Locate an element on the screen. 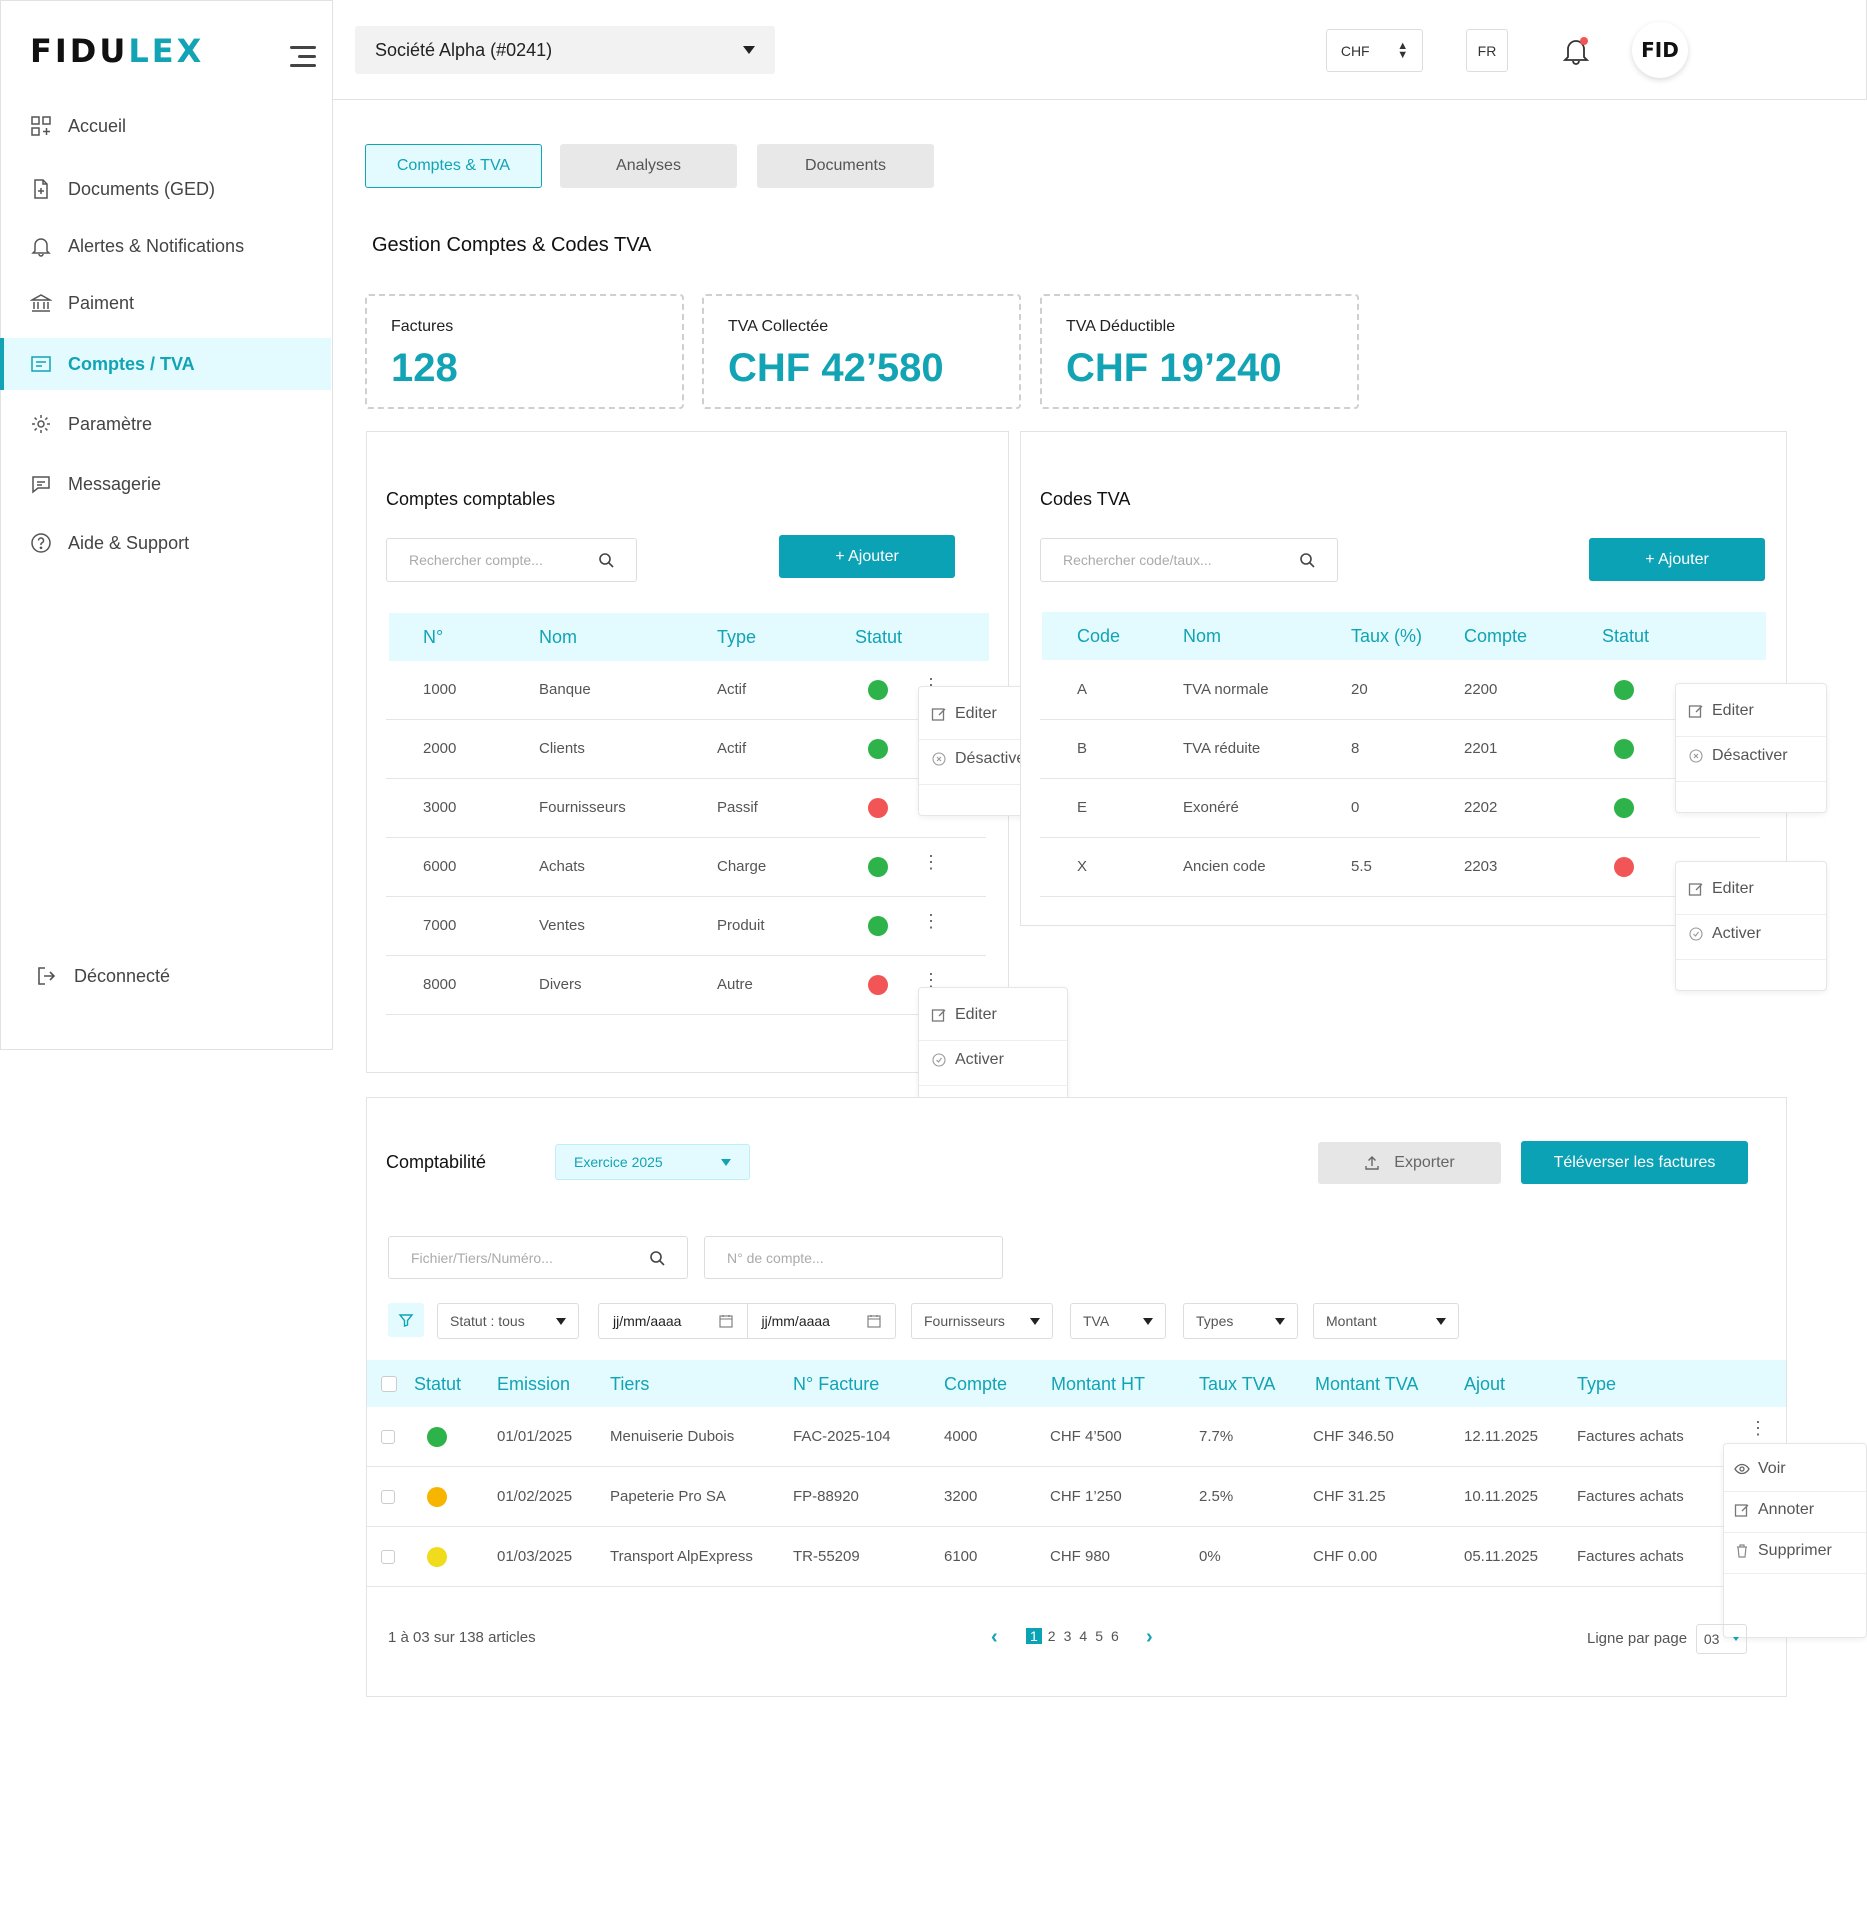 Image resolution: width=1867 pixels, height=1920 pixels. sidebar-item-messagerie: Messagerie is located at coordinates (165, 484).